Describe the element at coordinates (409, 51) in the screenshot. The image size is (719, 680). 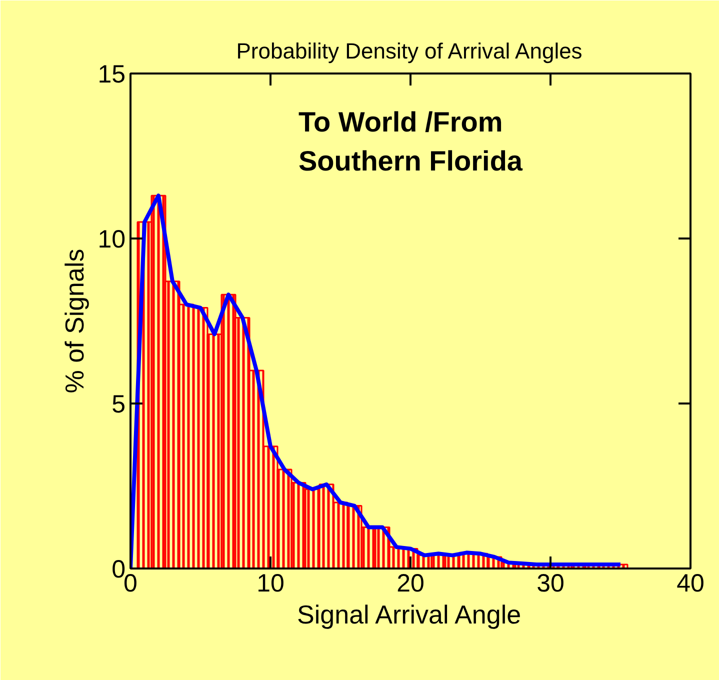
I see `chart-title: Probability Density of Arrival Angles` at that location.